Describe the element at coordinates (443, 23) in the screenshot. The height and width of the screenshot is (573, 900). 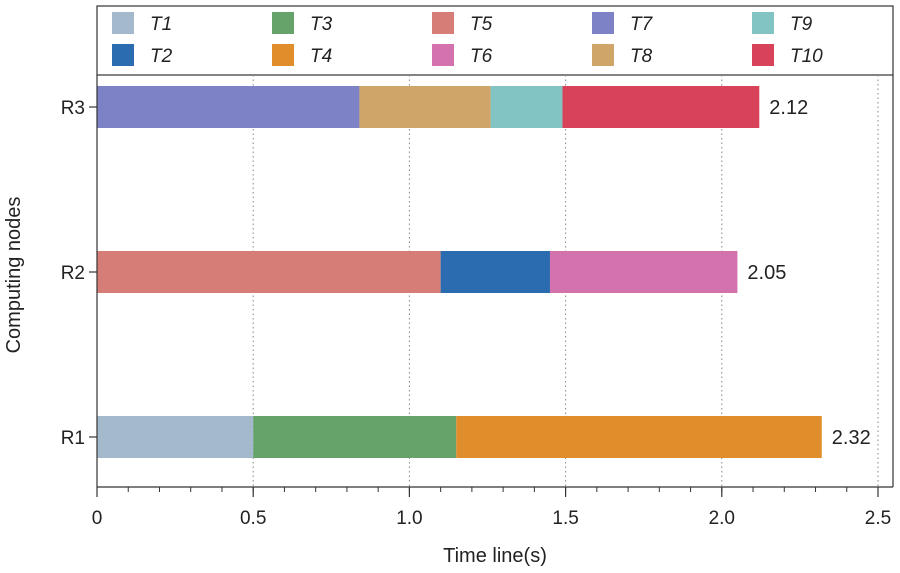
I see `legend-swatch-t5` at that location.